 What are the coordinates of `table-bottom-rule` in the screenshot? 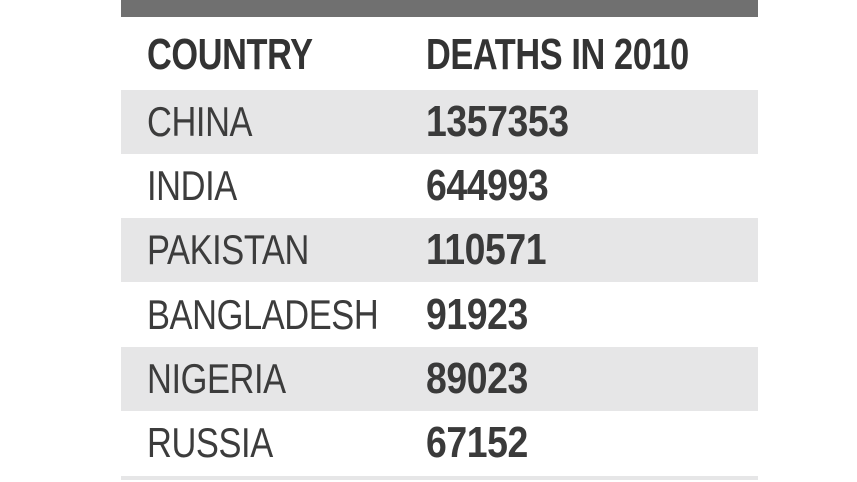 It's located at (439, 478).